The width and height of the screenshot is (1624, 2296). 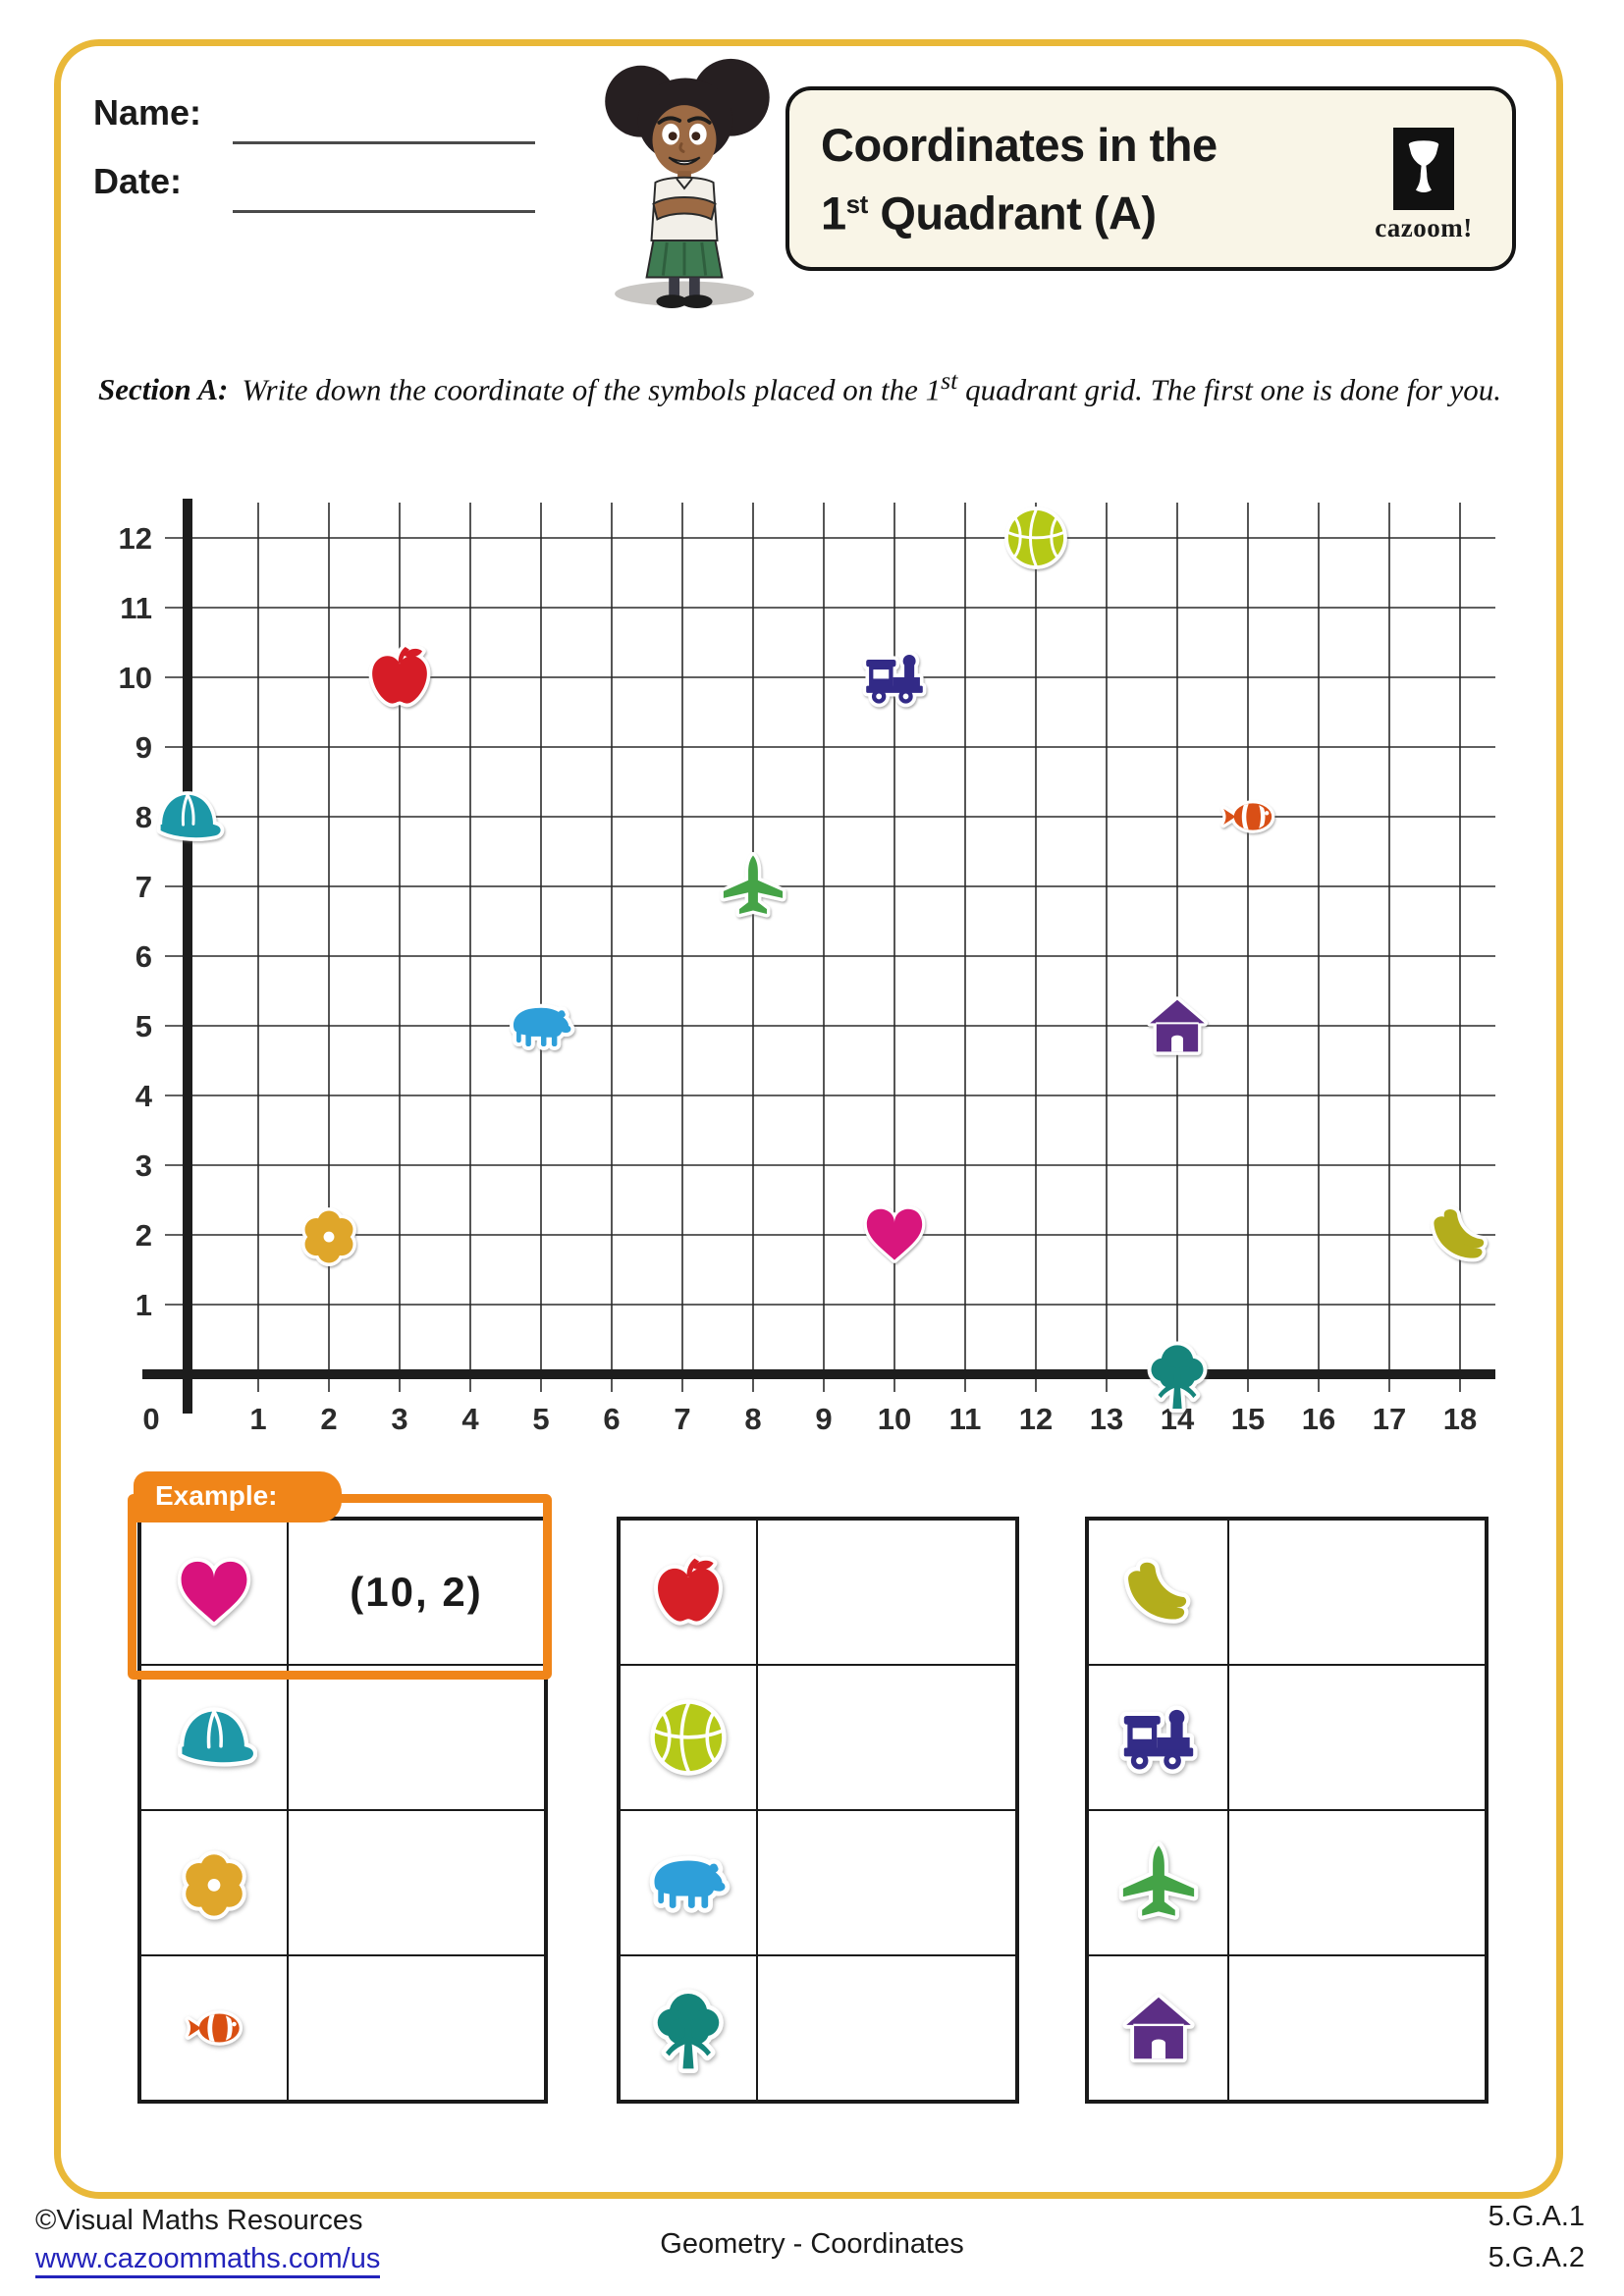 I want to click on x-axis-tick-label: 6, so click(x=611, y=1419).